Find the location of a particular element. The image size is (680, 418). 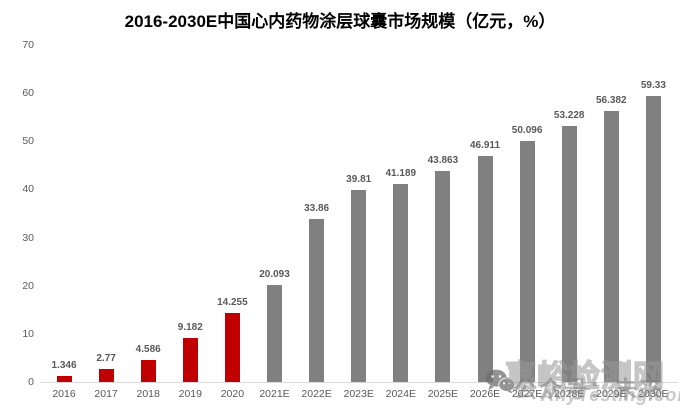

watermark-site-name: 嘉峪检测网 is located at coordinates (584, 376).